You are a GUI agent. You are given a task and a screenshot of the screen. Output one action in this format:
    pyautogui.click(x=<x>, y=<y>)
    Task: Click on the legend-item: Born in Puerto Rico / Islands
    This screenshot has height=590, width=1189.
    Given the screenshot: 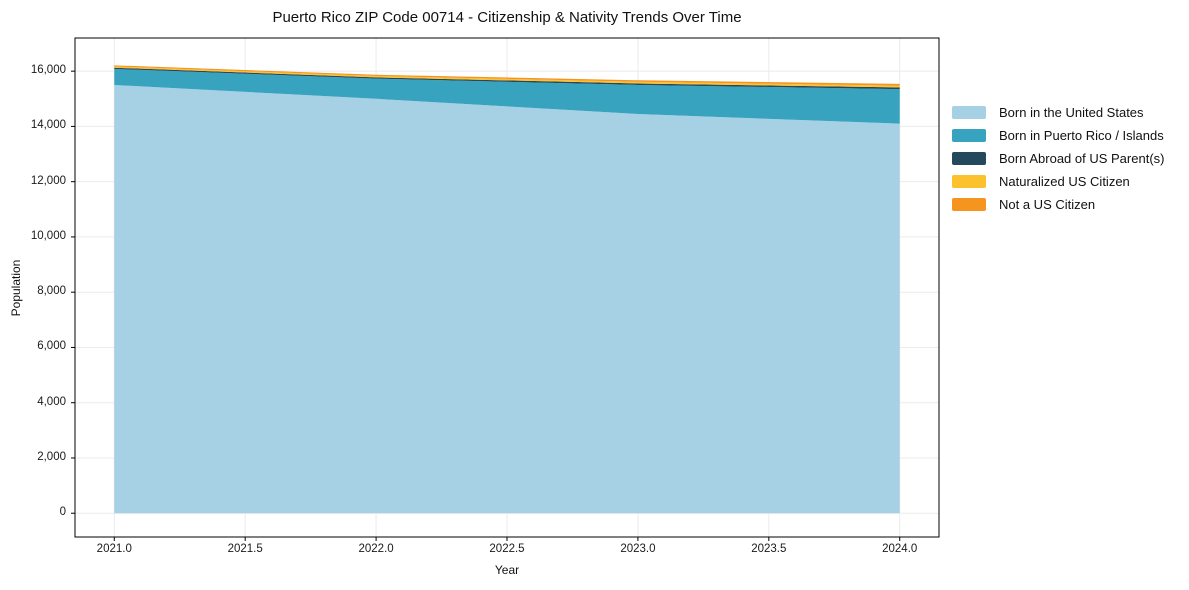 What is the action you would take?
    pyautogui.click(x=1058, y=135)
    